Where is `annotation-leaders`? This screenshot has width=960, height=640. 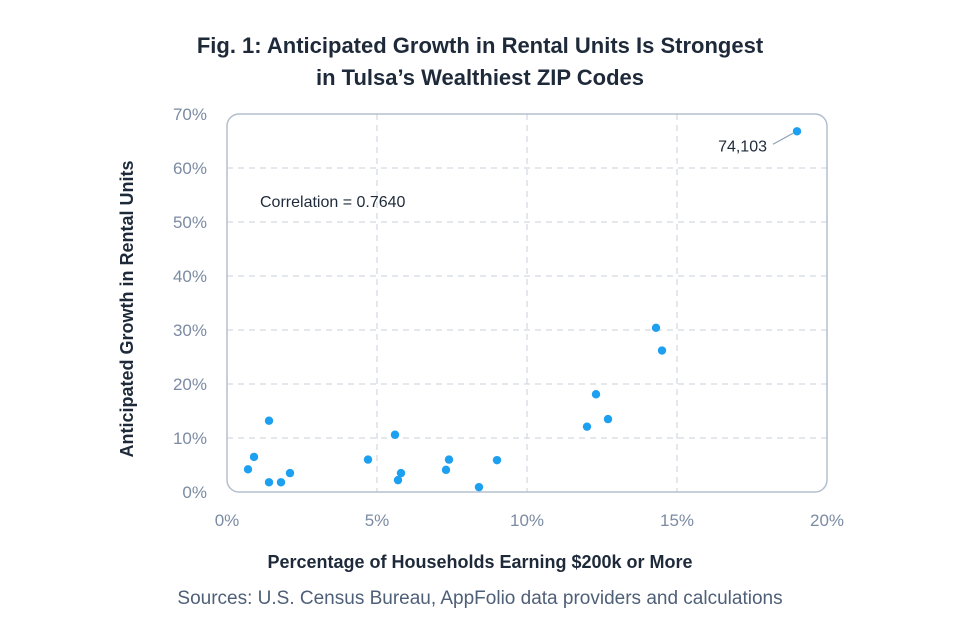 annotation-leaders is located at coordinates (783, 138).